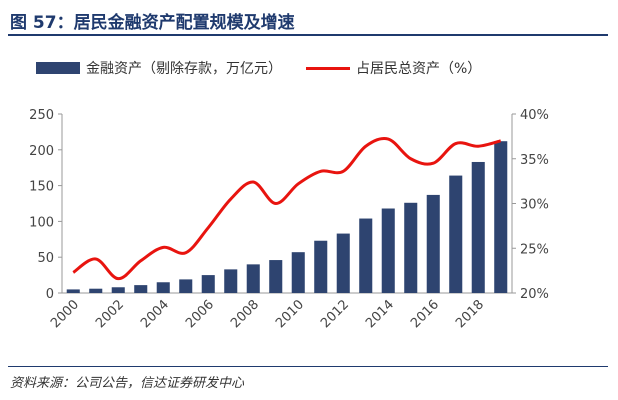 This screenshot has width=618, height=400. Describe the element at coordinates (73, 291) in the screenshot. I see `bar-2000` at that location.